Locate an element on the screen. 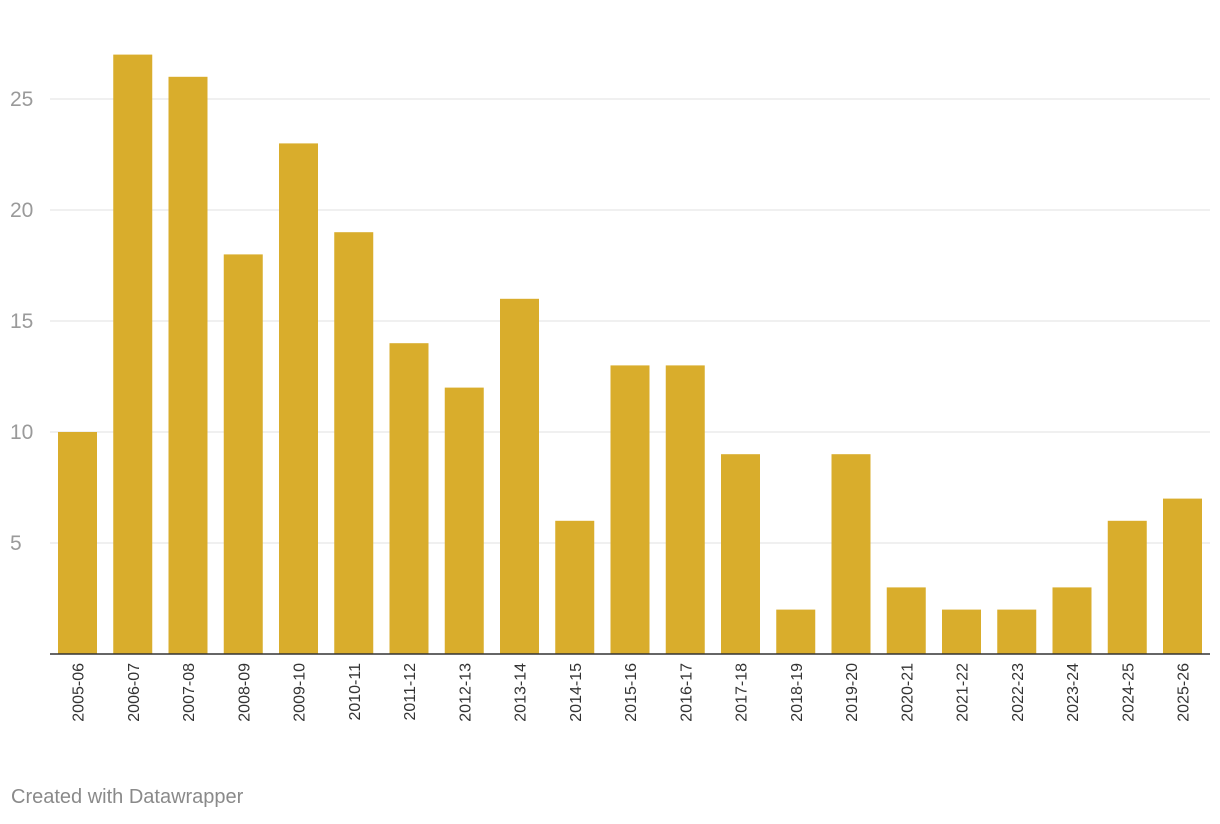 The width and height of the screenshot is (1220, 824). x-tick-label: 2012-13 is located at coordinates (465, 692).